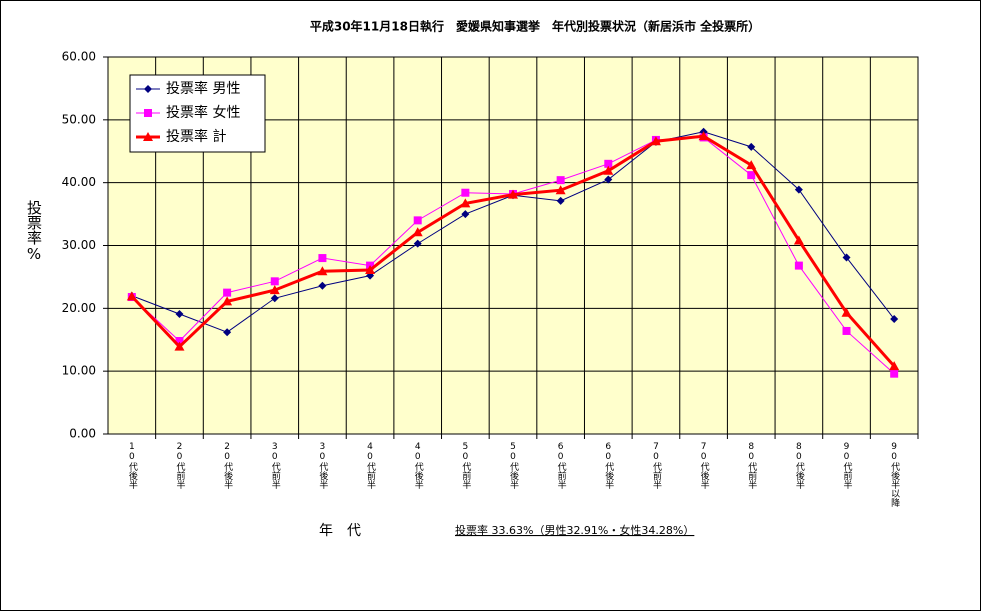  What do you see at coordinates (79, 182) in the screenshot?
I see `y-tick-label: 40.00` at bounding box center [79, 182].